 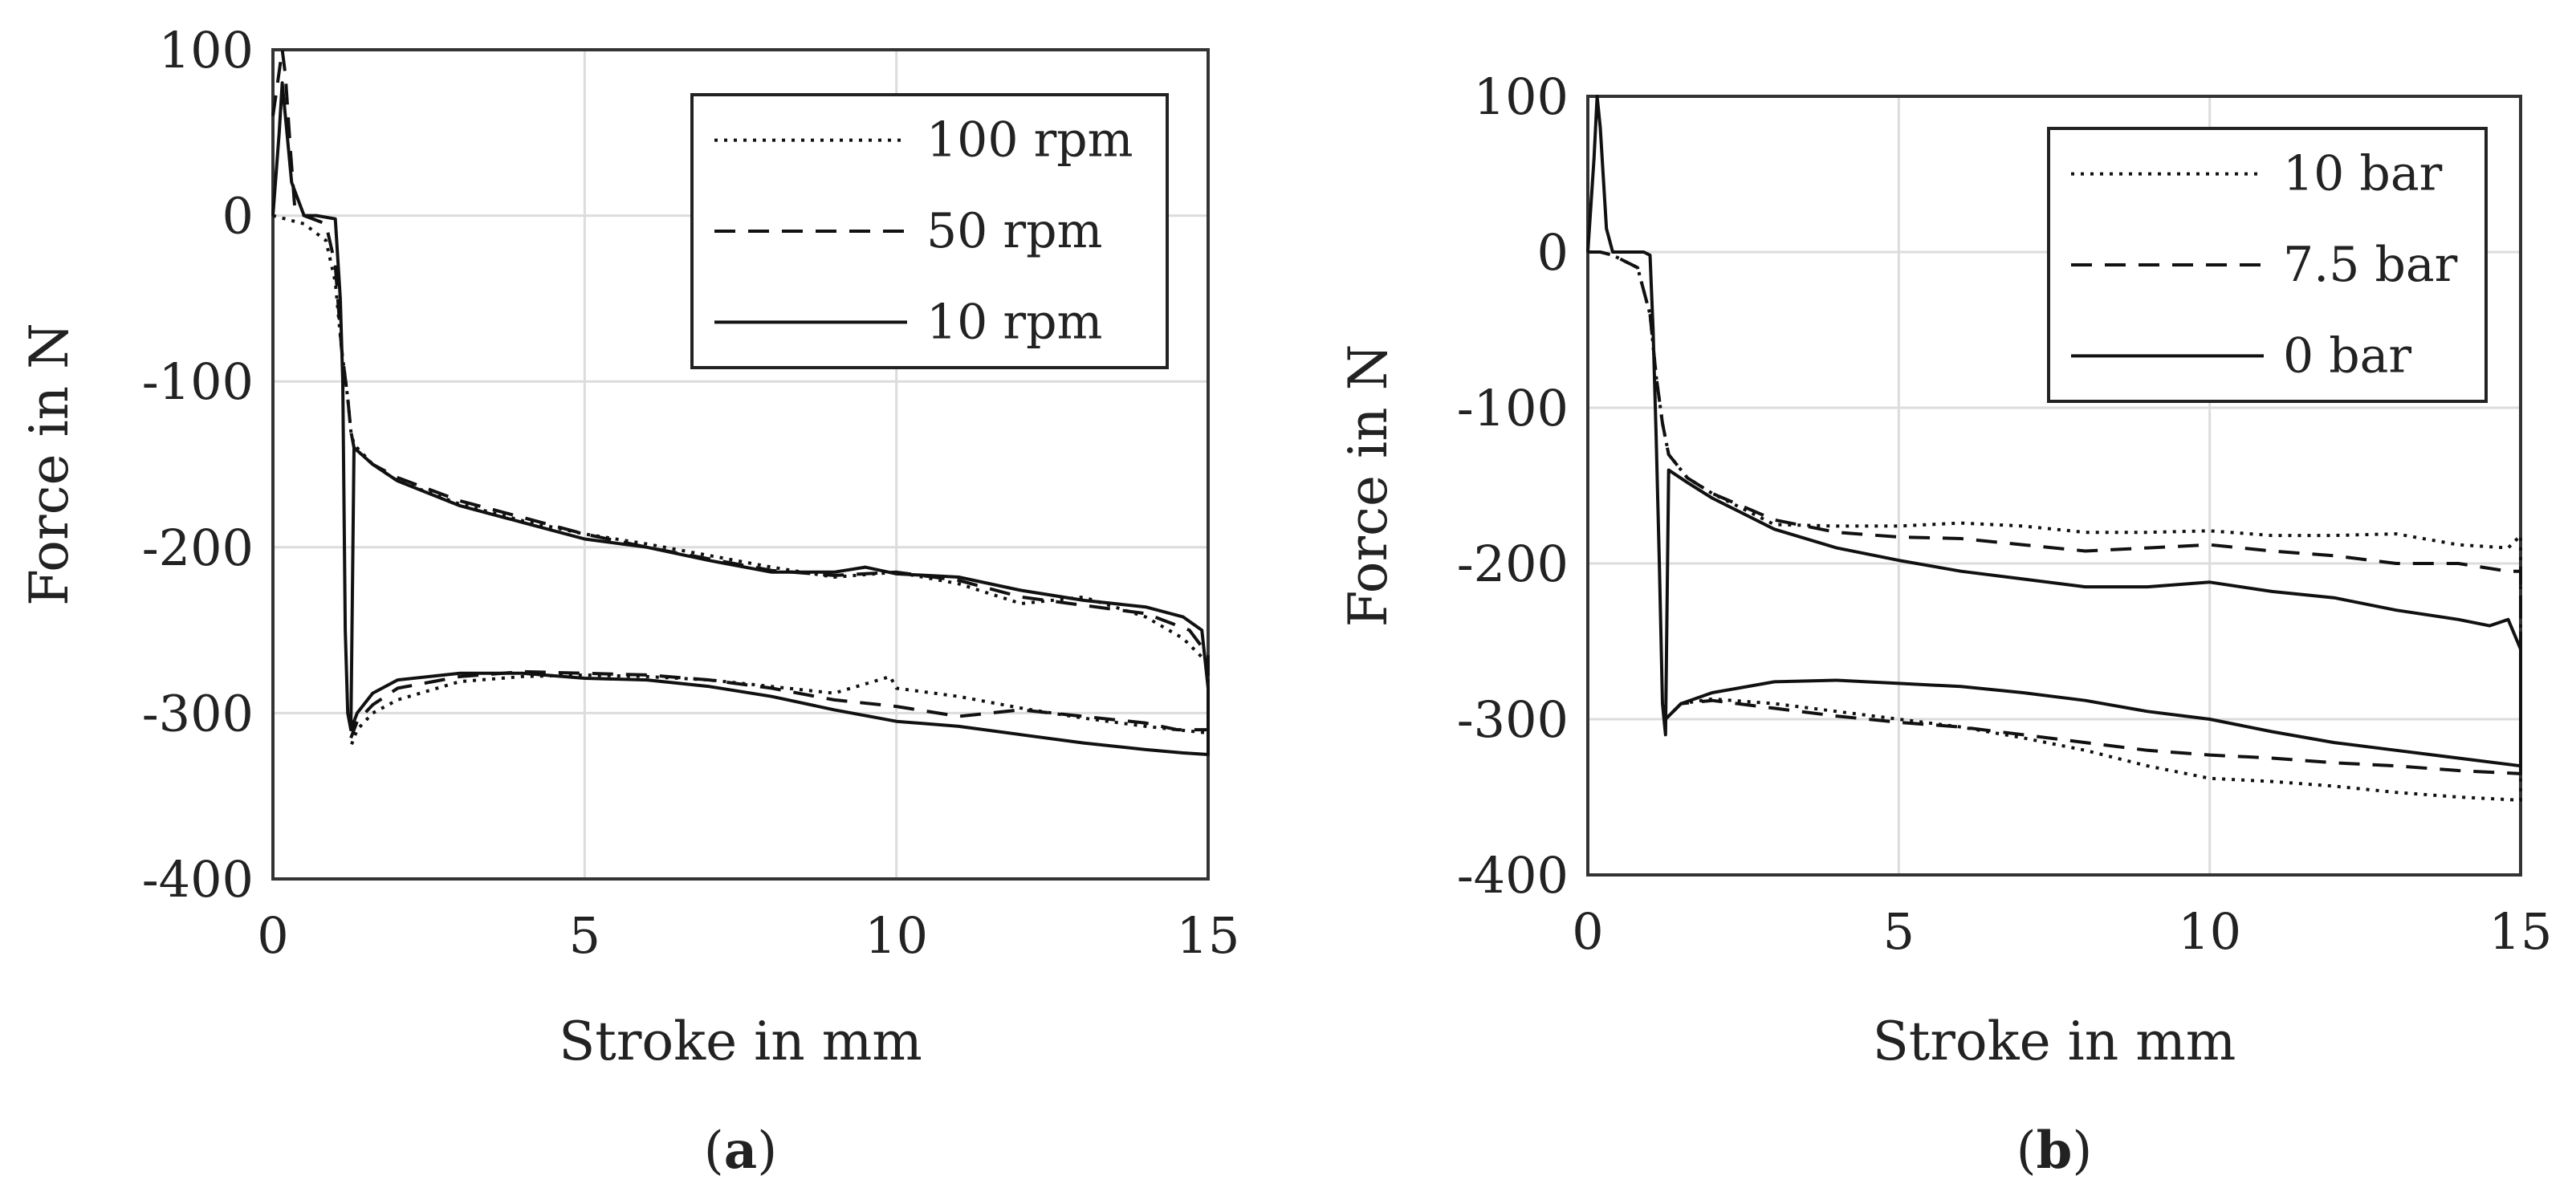 What do you see at coordinates (1029, 140) in the screenshot?
I see `legend-label: 100 rpm` at bounding box center [1029, 140].